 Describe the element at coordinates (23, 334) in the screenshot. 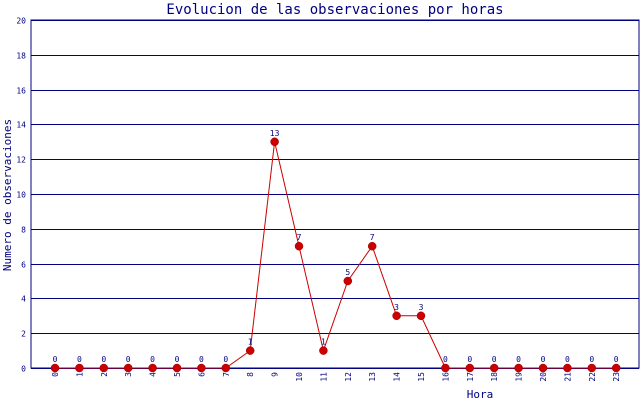

I see `y-tick-label: 2` at that location.